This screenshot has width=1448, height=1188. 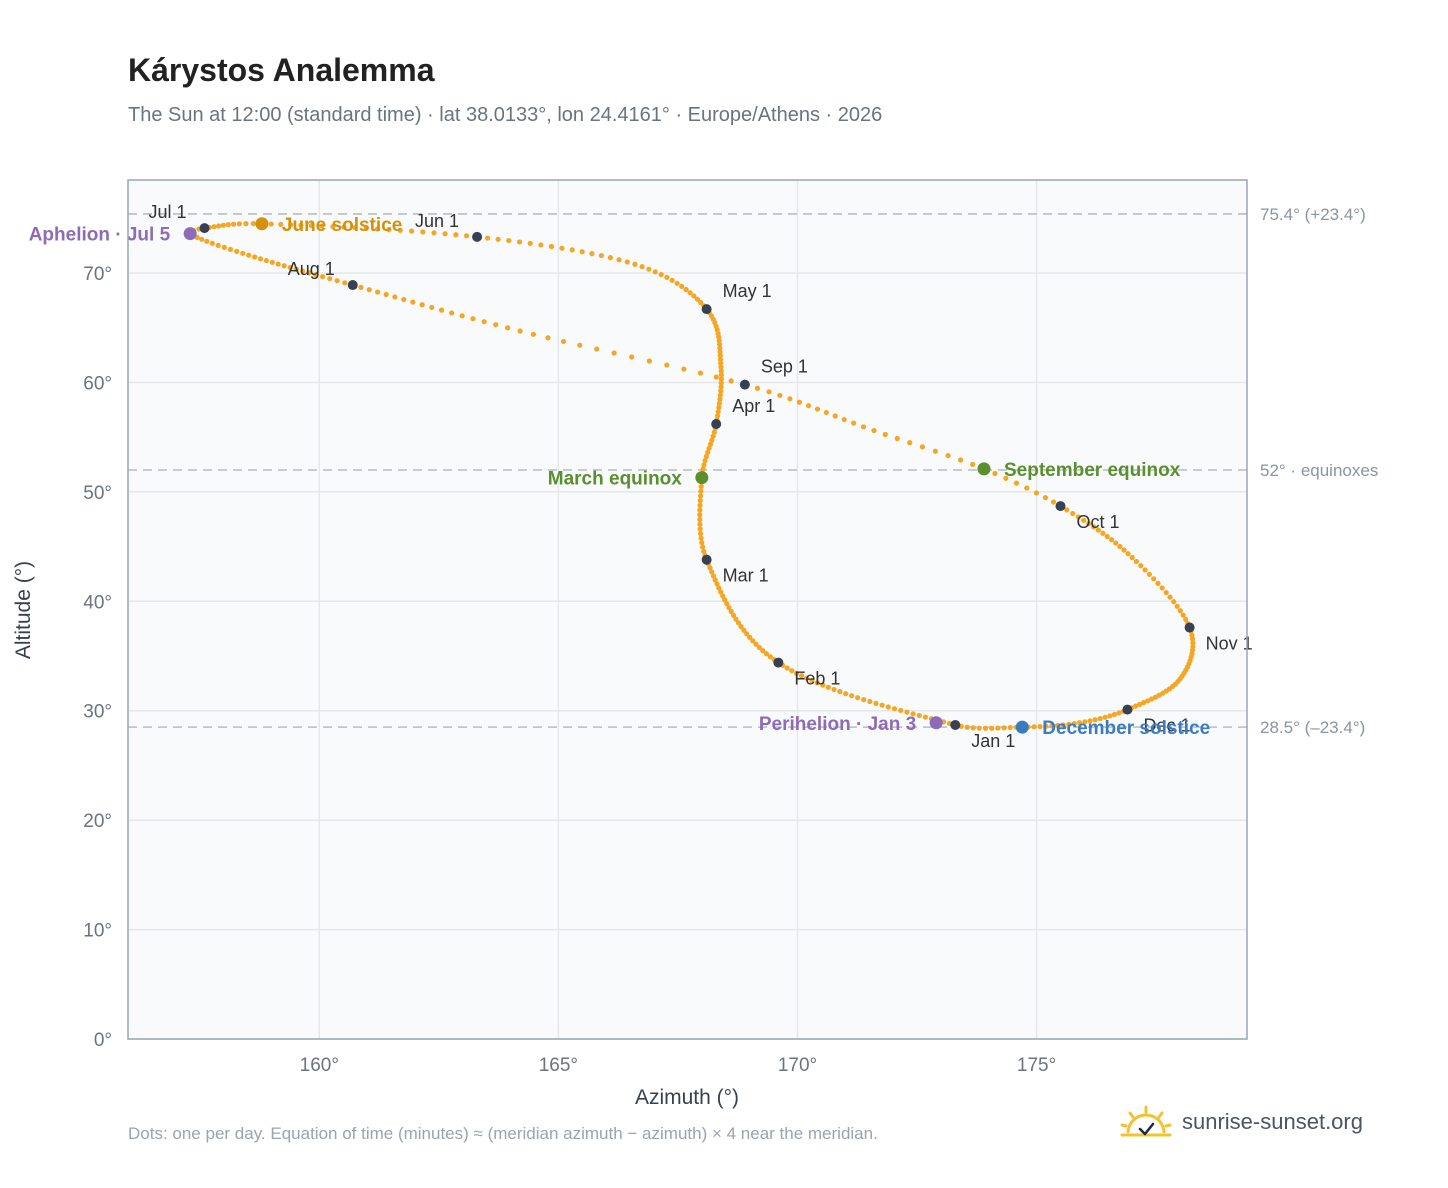 What do you see at coordinates (97, 931) in the screenshot?
I see `y-tick-label: 10°` at bounding box center [97, 931].